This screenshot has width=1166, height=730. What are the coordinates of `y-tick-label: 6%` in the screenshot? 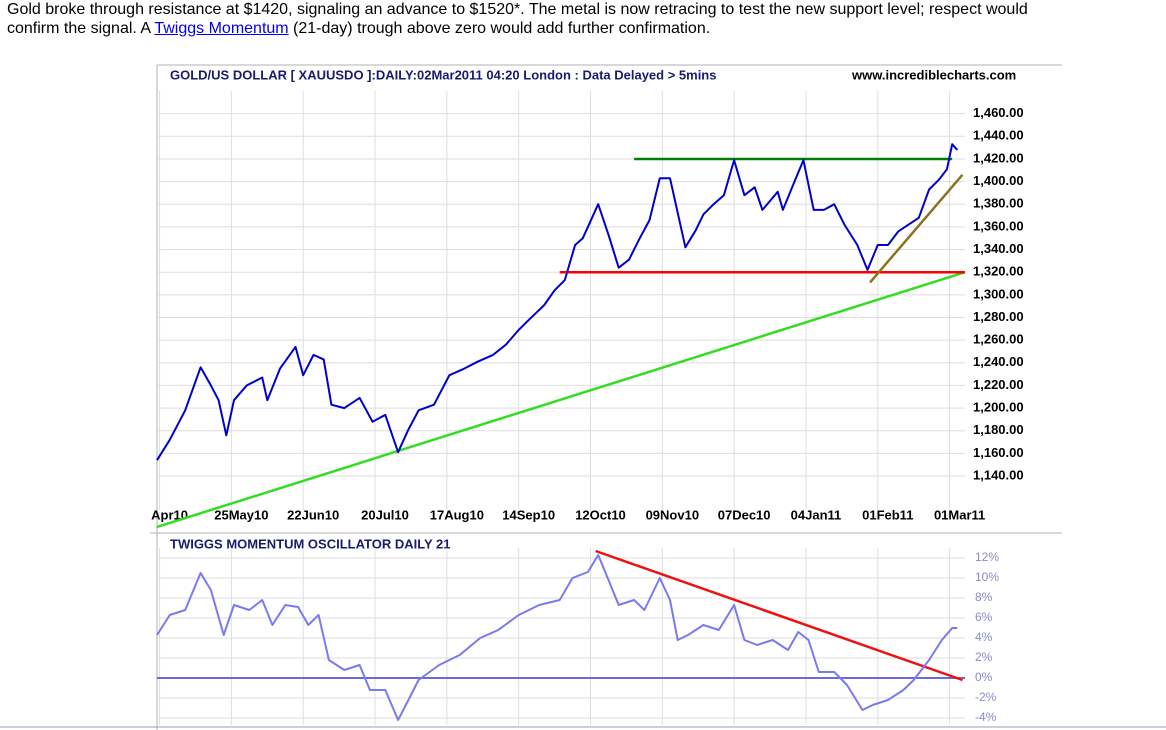 It's located at (984, 617).